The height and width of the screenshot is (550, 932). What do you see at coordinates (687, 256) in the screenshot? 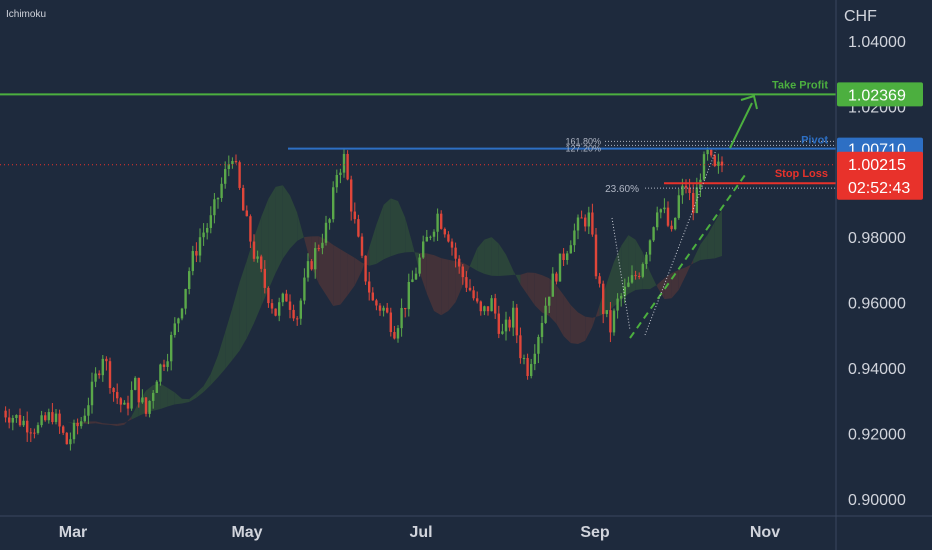
I see `trend-support-dashed` at bounding box center [687, 256].